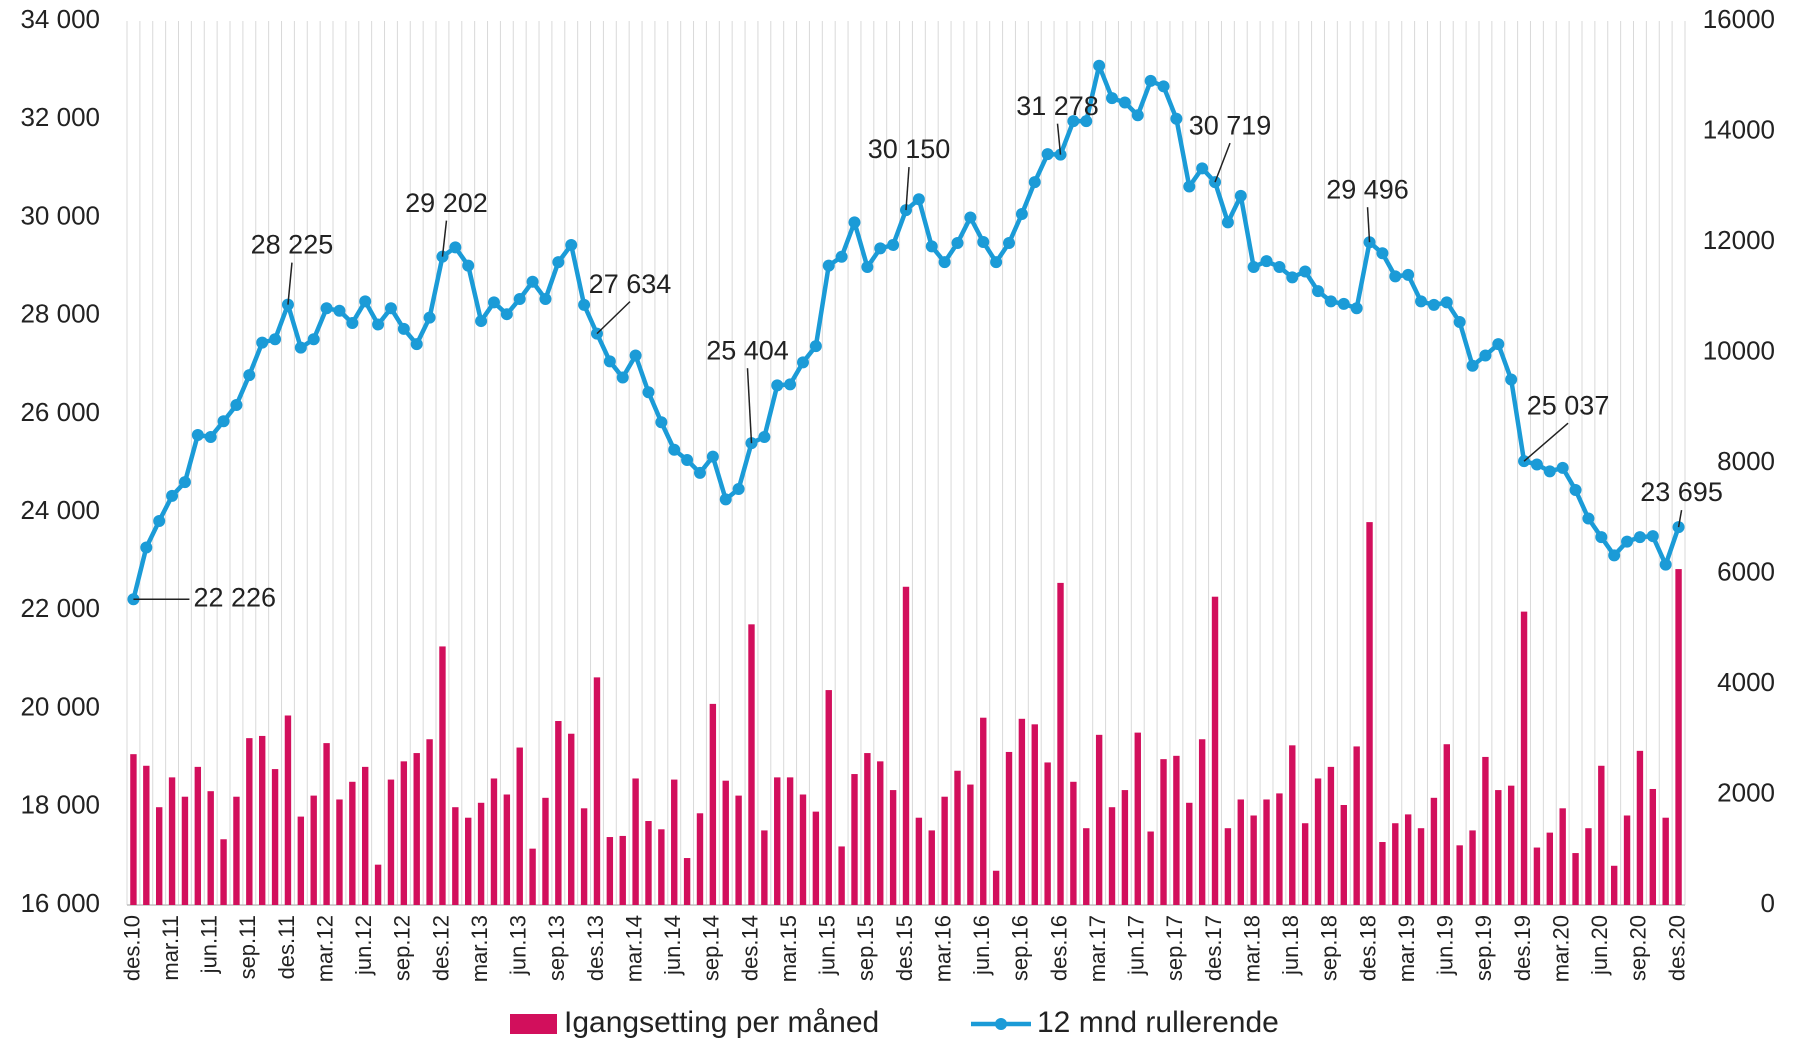 The image size is (1804, 1043). I want to click on y-tick-label: 22 000, so click(60, 608).